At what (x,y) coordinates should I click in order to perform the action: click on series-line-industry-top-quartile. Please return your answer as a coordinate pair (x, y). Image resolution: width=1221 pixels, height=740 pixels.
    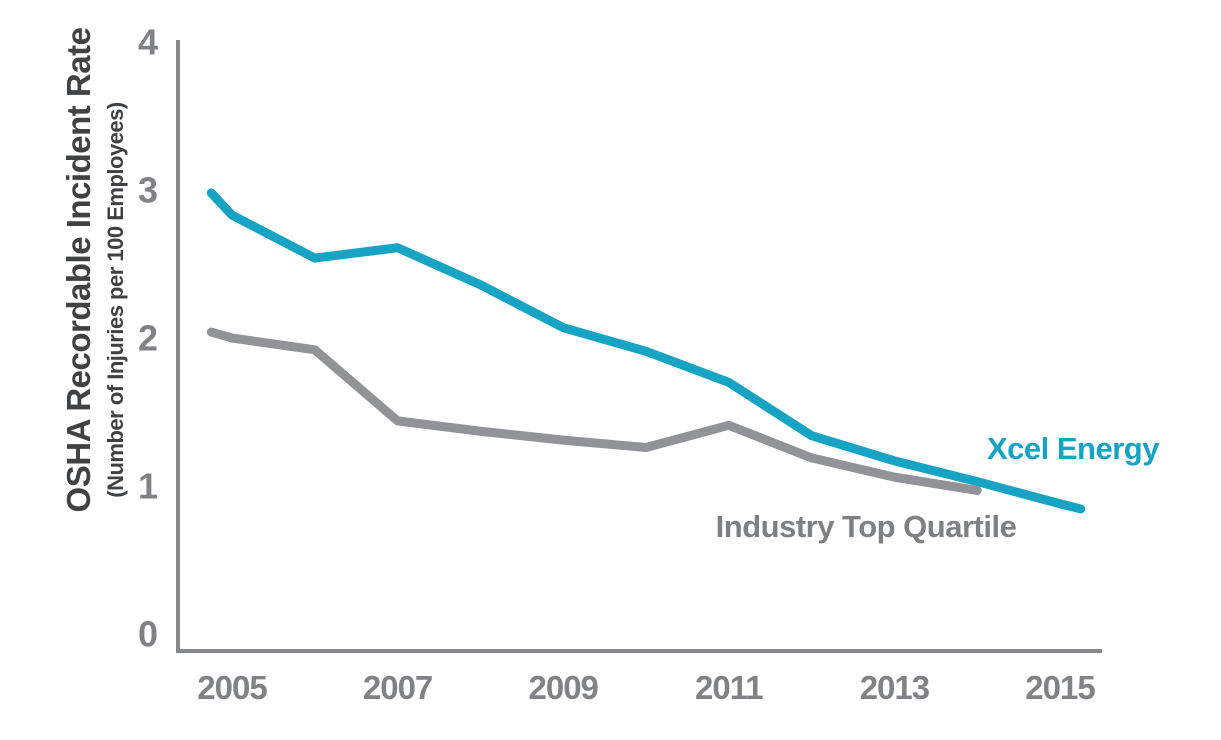
    Looking at the image, I should click on (594, 411).